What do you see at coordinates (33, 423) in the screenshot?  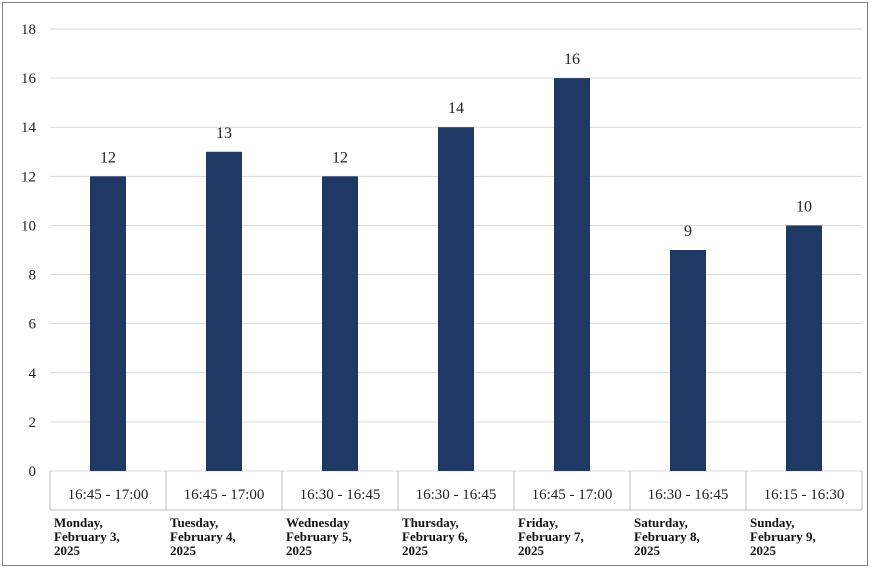 I see `y-tick-label: 2` at bounding box center [33, 423].